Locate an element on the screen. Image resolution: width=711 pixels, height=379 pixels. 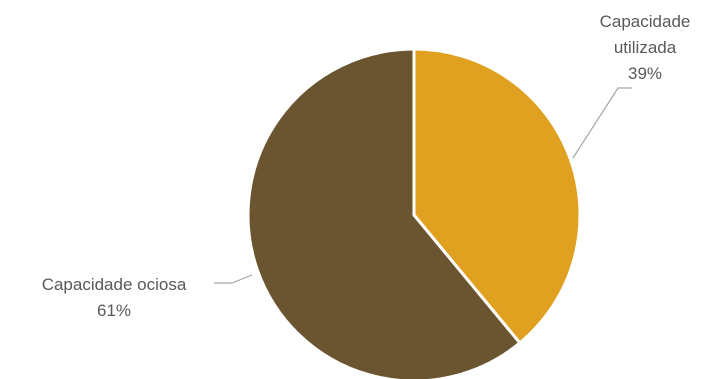
slice-value-label-capacidade-utilizada: 39% is located at coordinates (645, 73).